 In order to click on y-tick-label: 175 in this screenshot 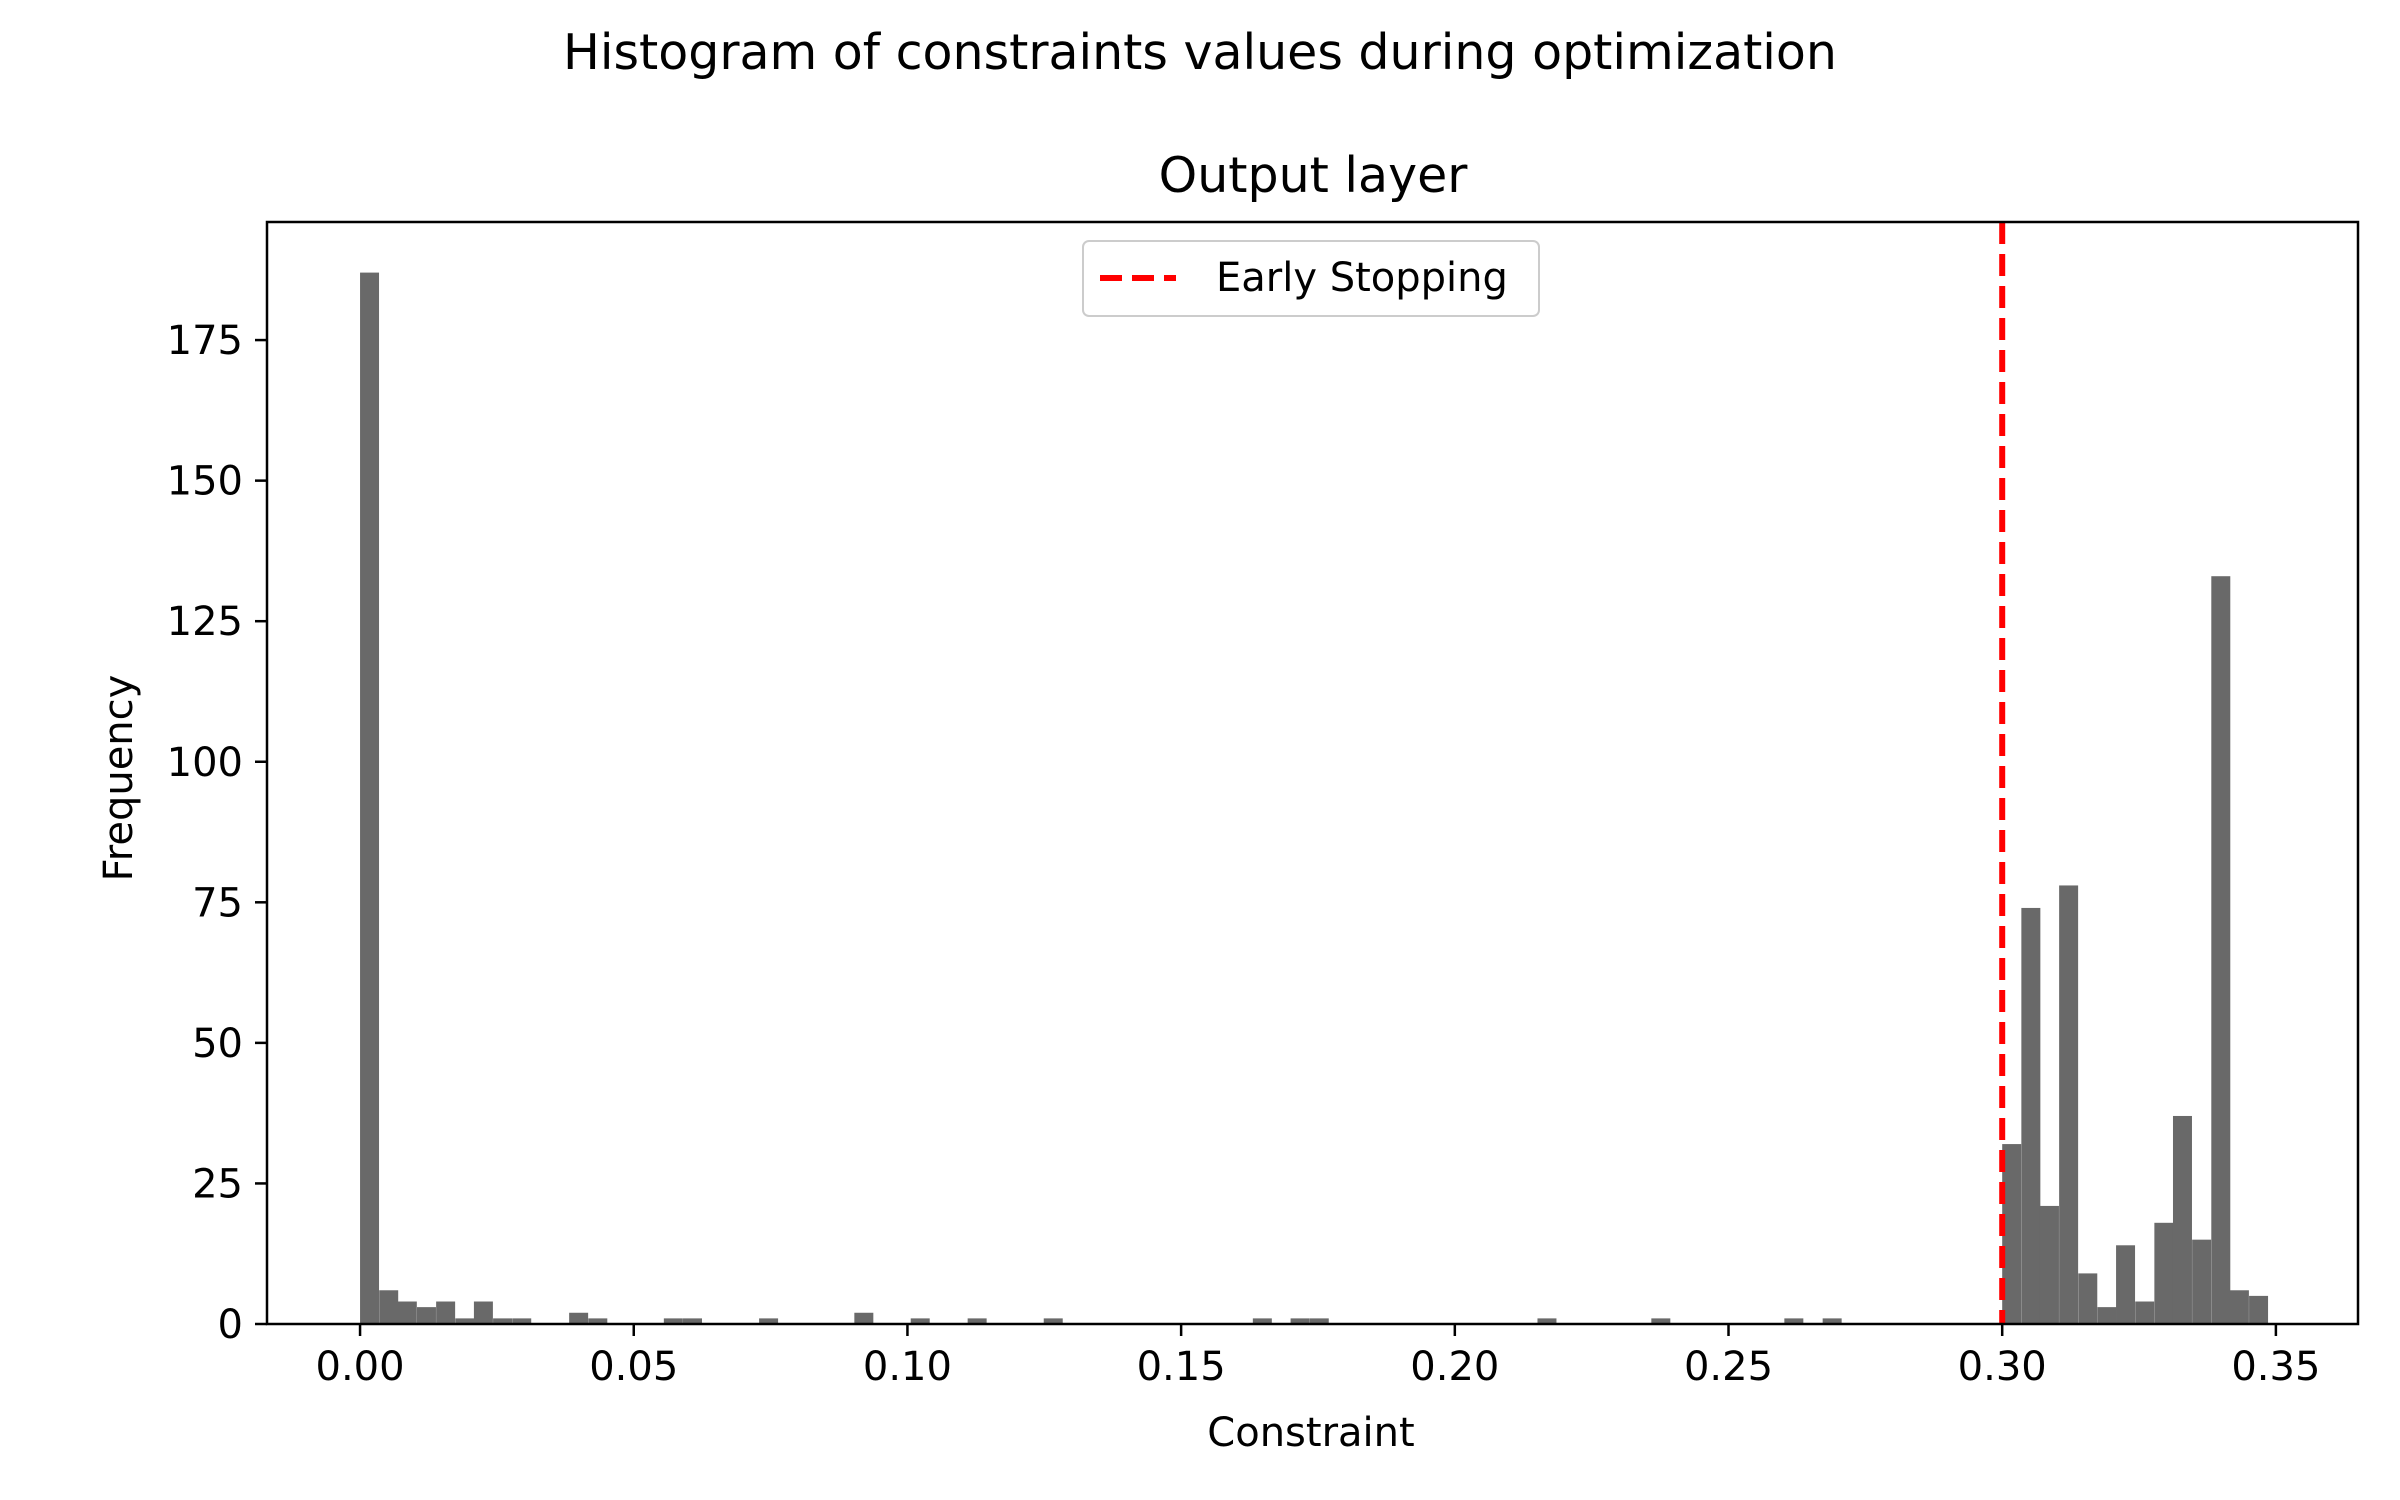, I will do `click(205, 341)`.